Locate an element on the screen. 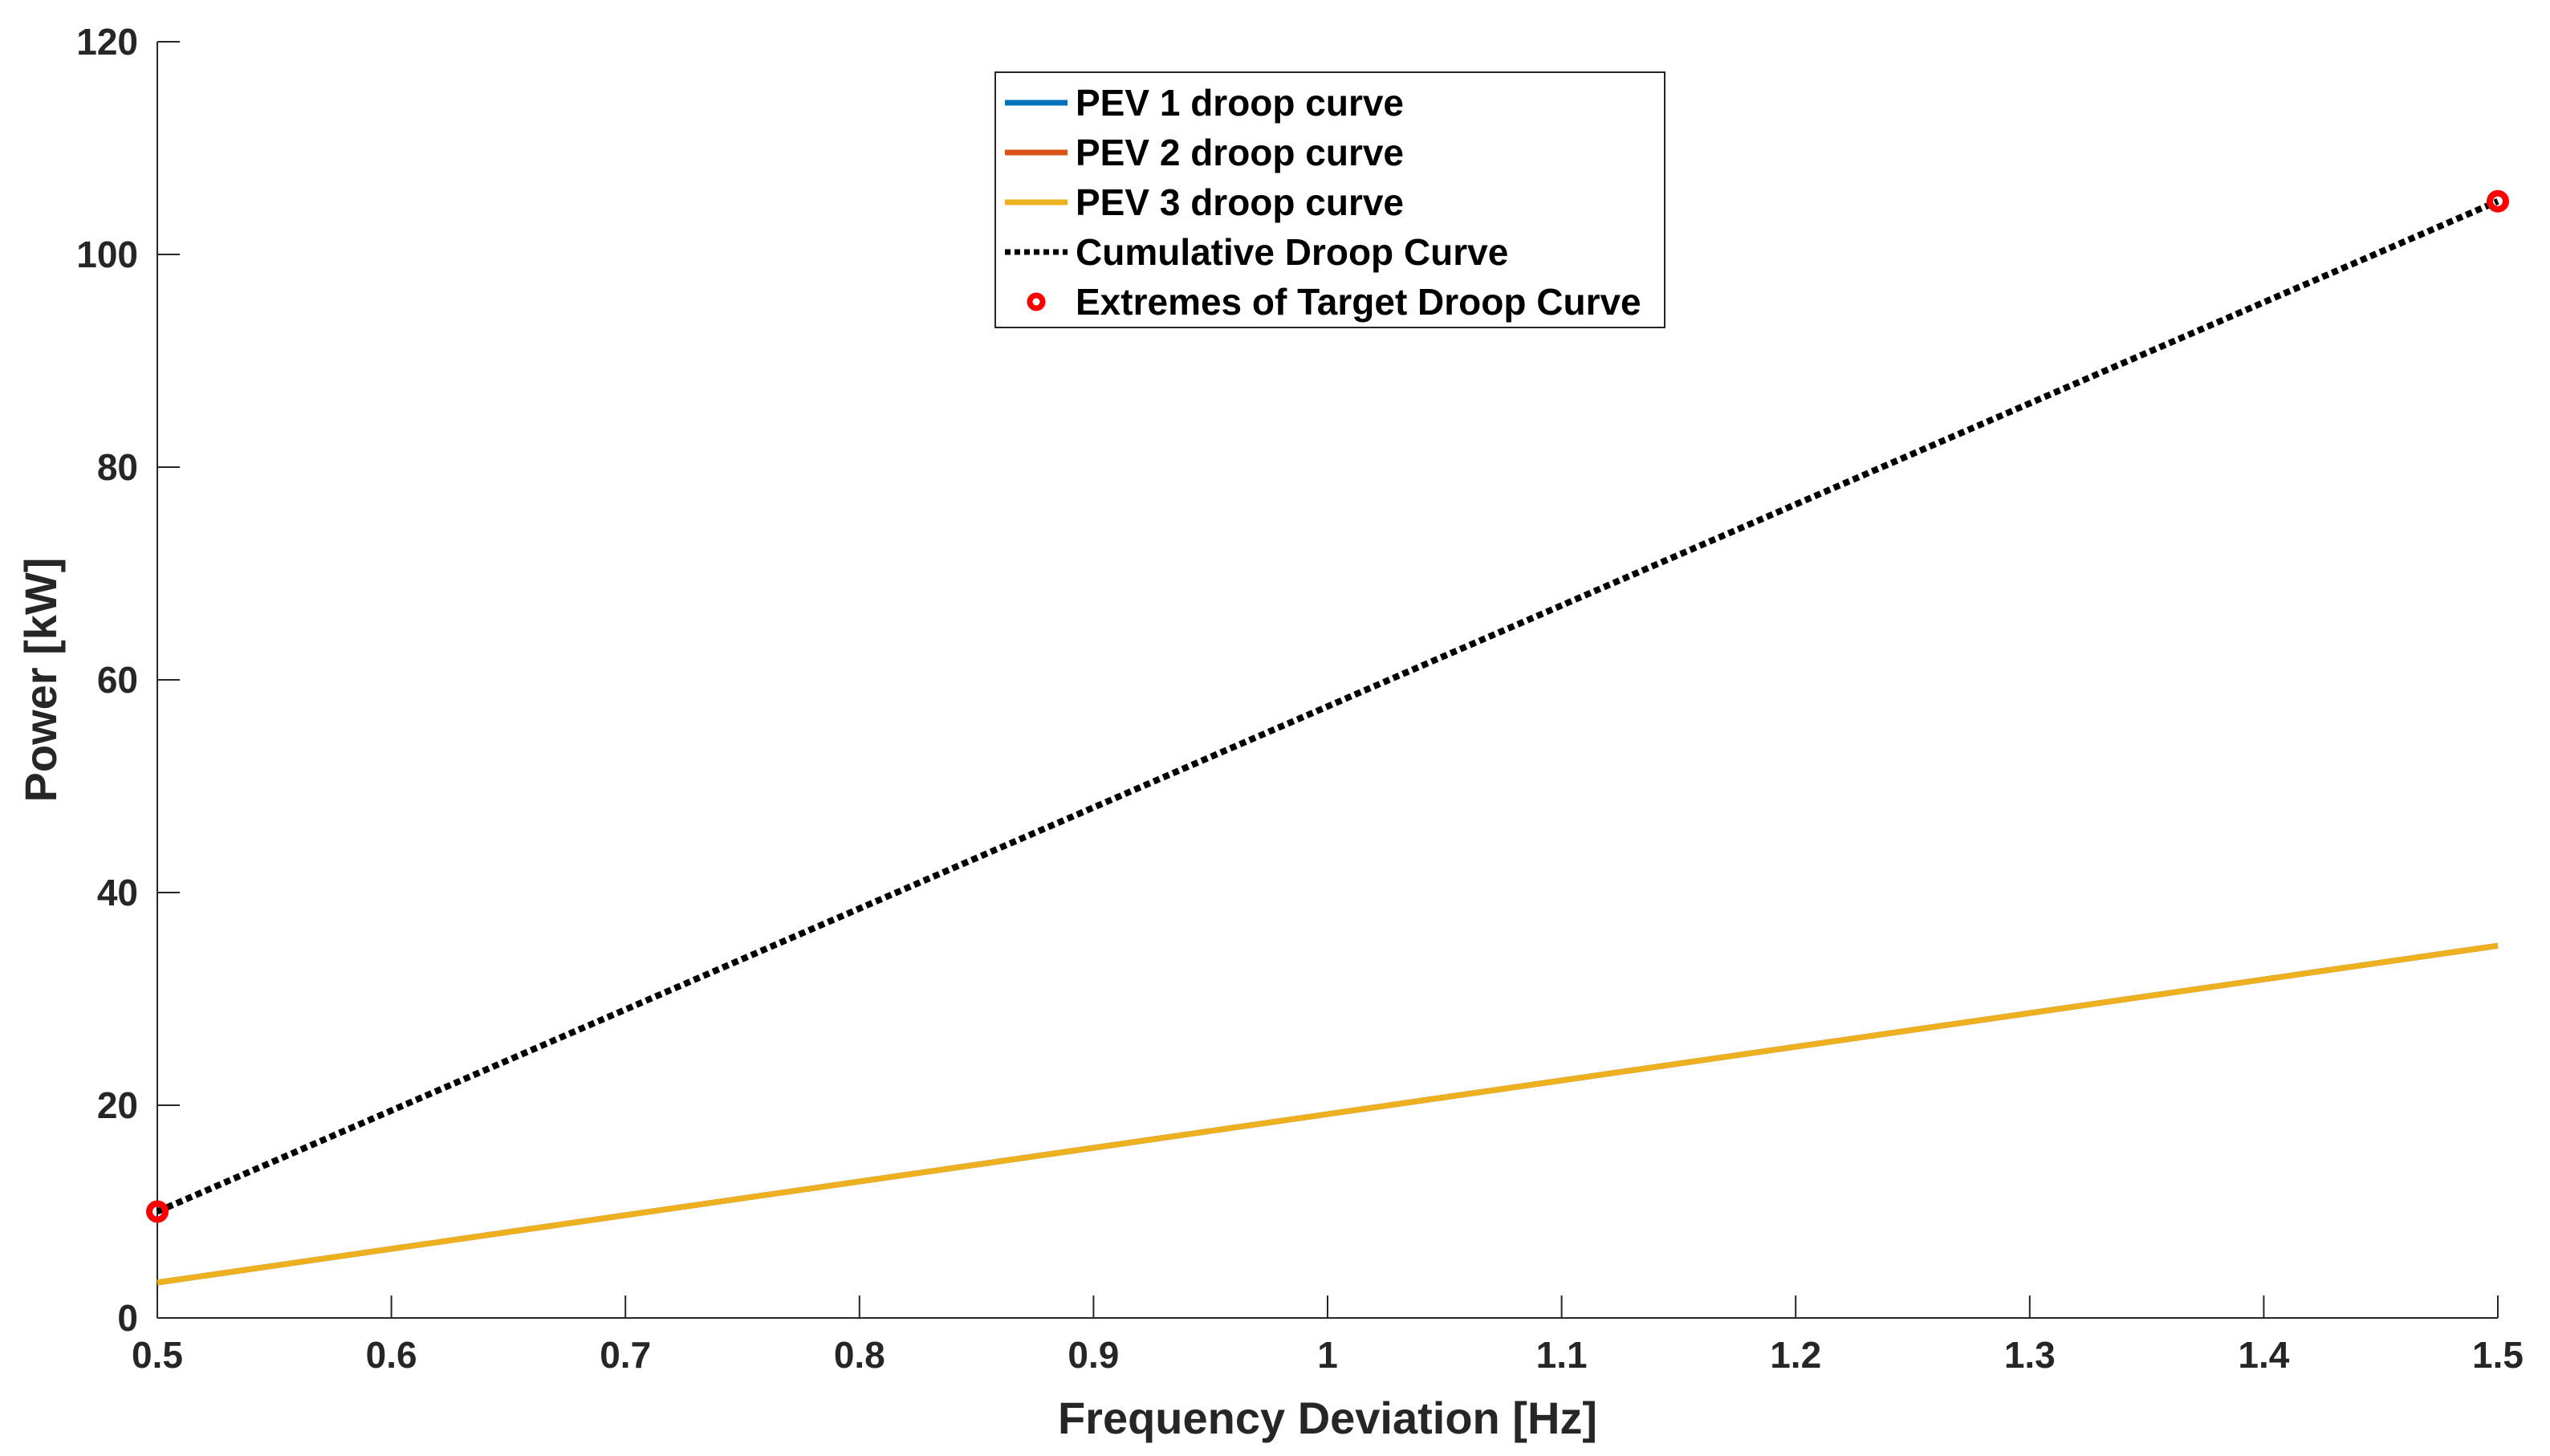 The image size is (2550, 1456). x-tick-label: 1.2 is located at coordinates (1795, 1355).